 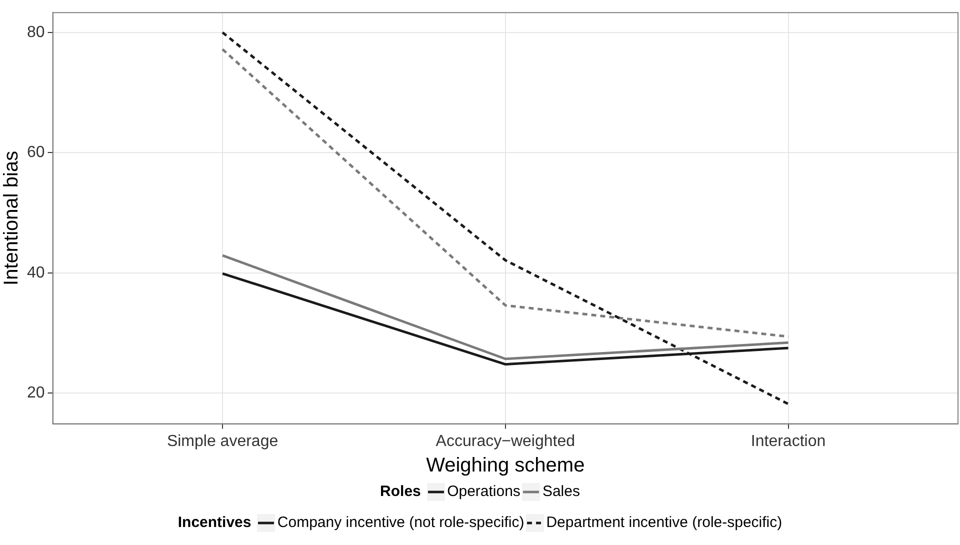 What do you see at coordinates (483, 491) in the screenshot?
I see `legend-label: Operations` at bounding box center [483, 491].